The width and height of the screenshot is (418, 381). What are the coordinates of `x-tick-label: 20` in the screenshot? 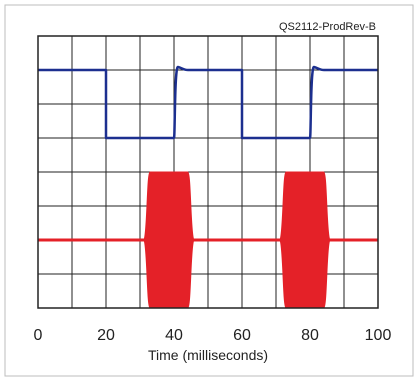 It's located at (106, 335).